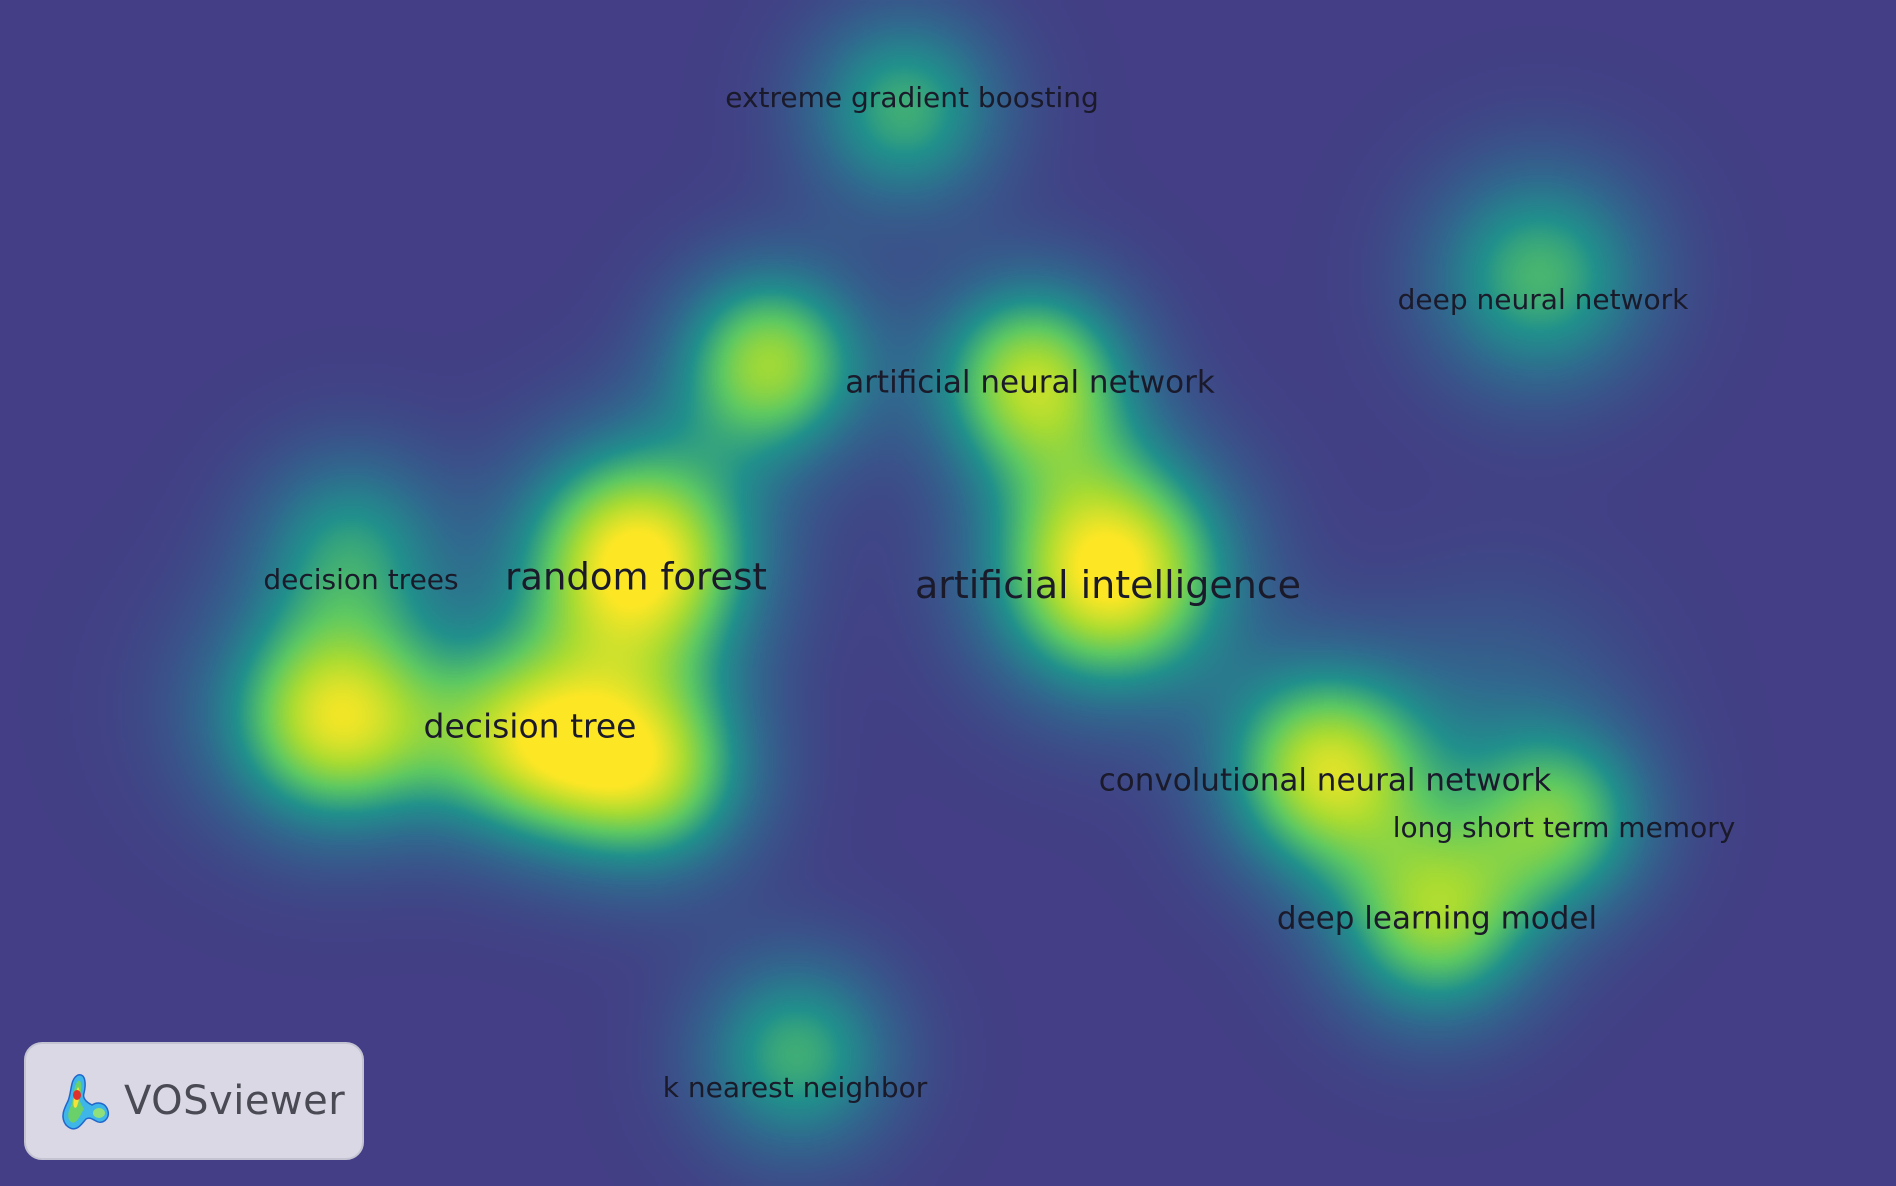 The width and height of the screenshot is (1896, 1186). Describe the element at coordinates (1325, 780) in the screenshot. I see `term-convolutional-neural-network: convolutional neural network` at that location.